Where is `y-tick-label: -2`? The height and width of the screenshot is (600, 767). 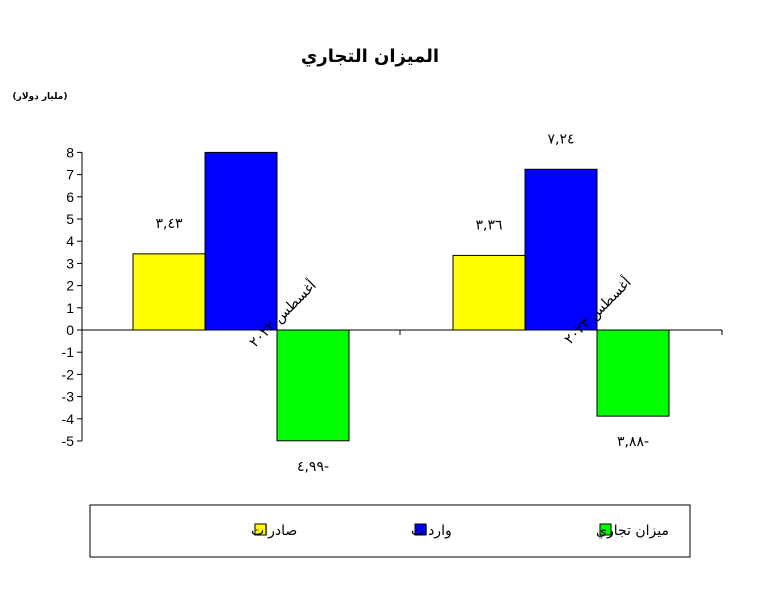
y-tick-label: -2 is located at coordinates (68, 374).